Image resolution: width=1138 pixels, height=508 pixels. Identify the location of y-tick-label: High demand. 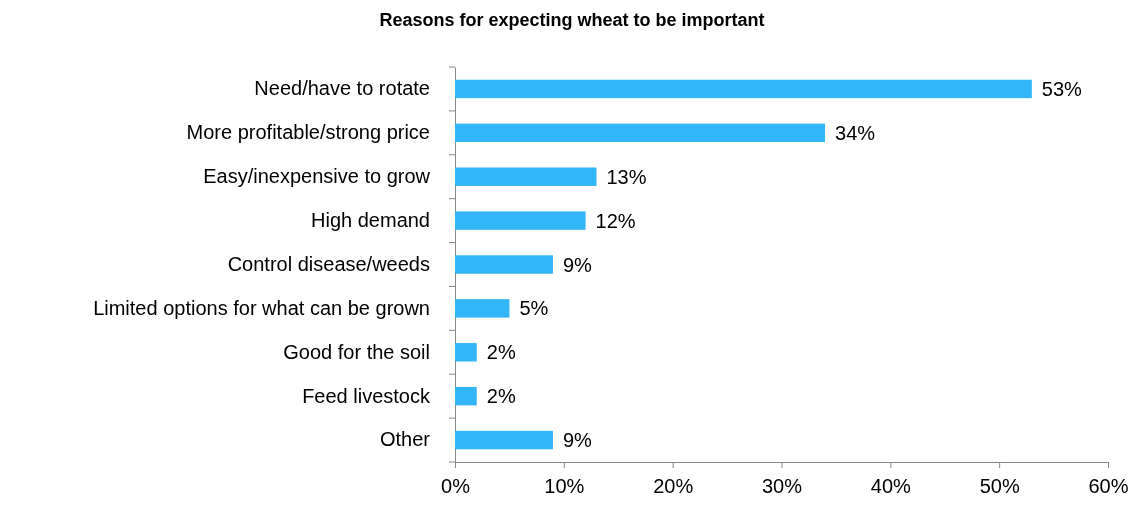
(370, 220).